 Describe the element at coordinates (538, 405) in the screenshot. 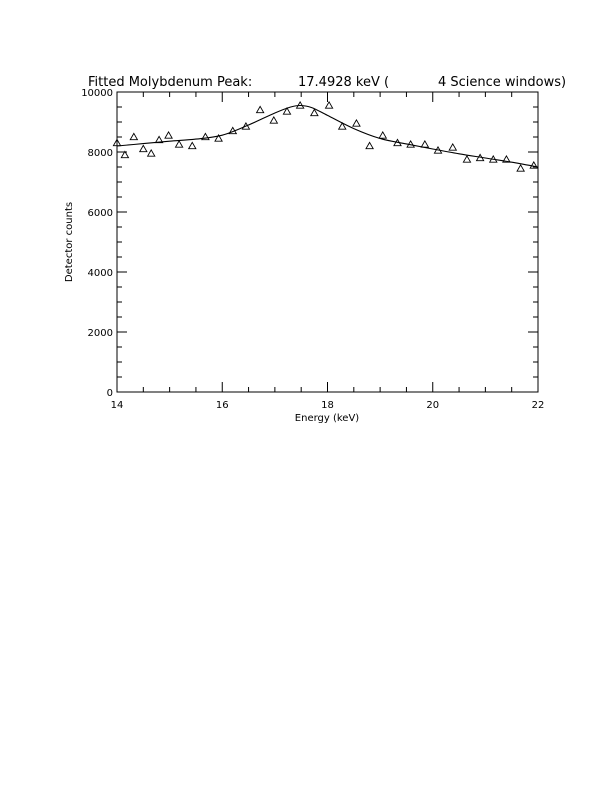

I see `x-tick-label: 22` at that location.